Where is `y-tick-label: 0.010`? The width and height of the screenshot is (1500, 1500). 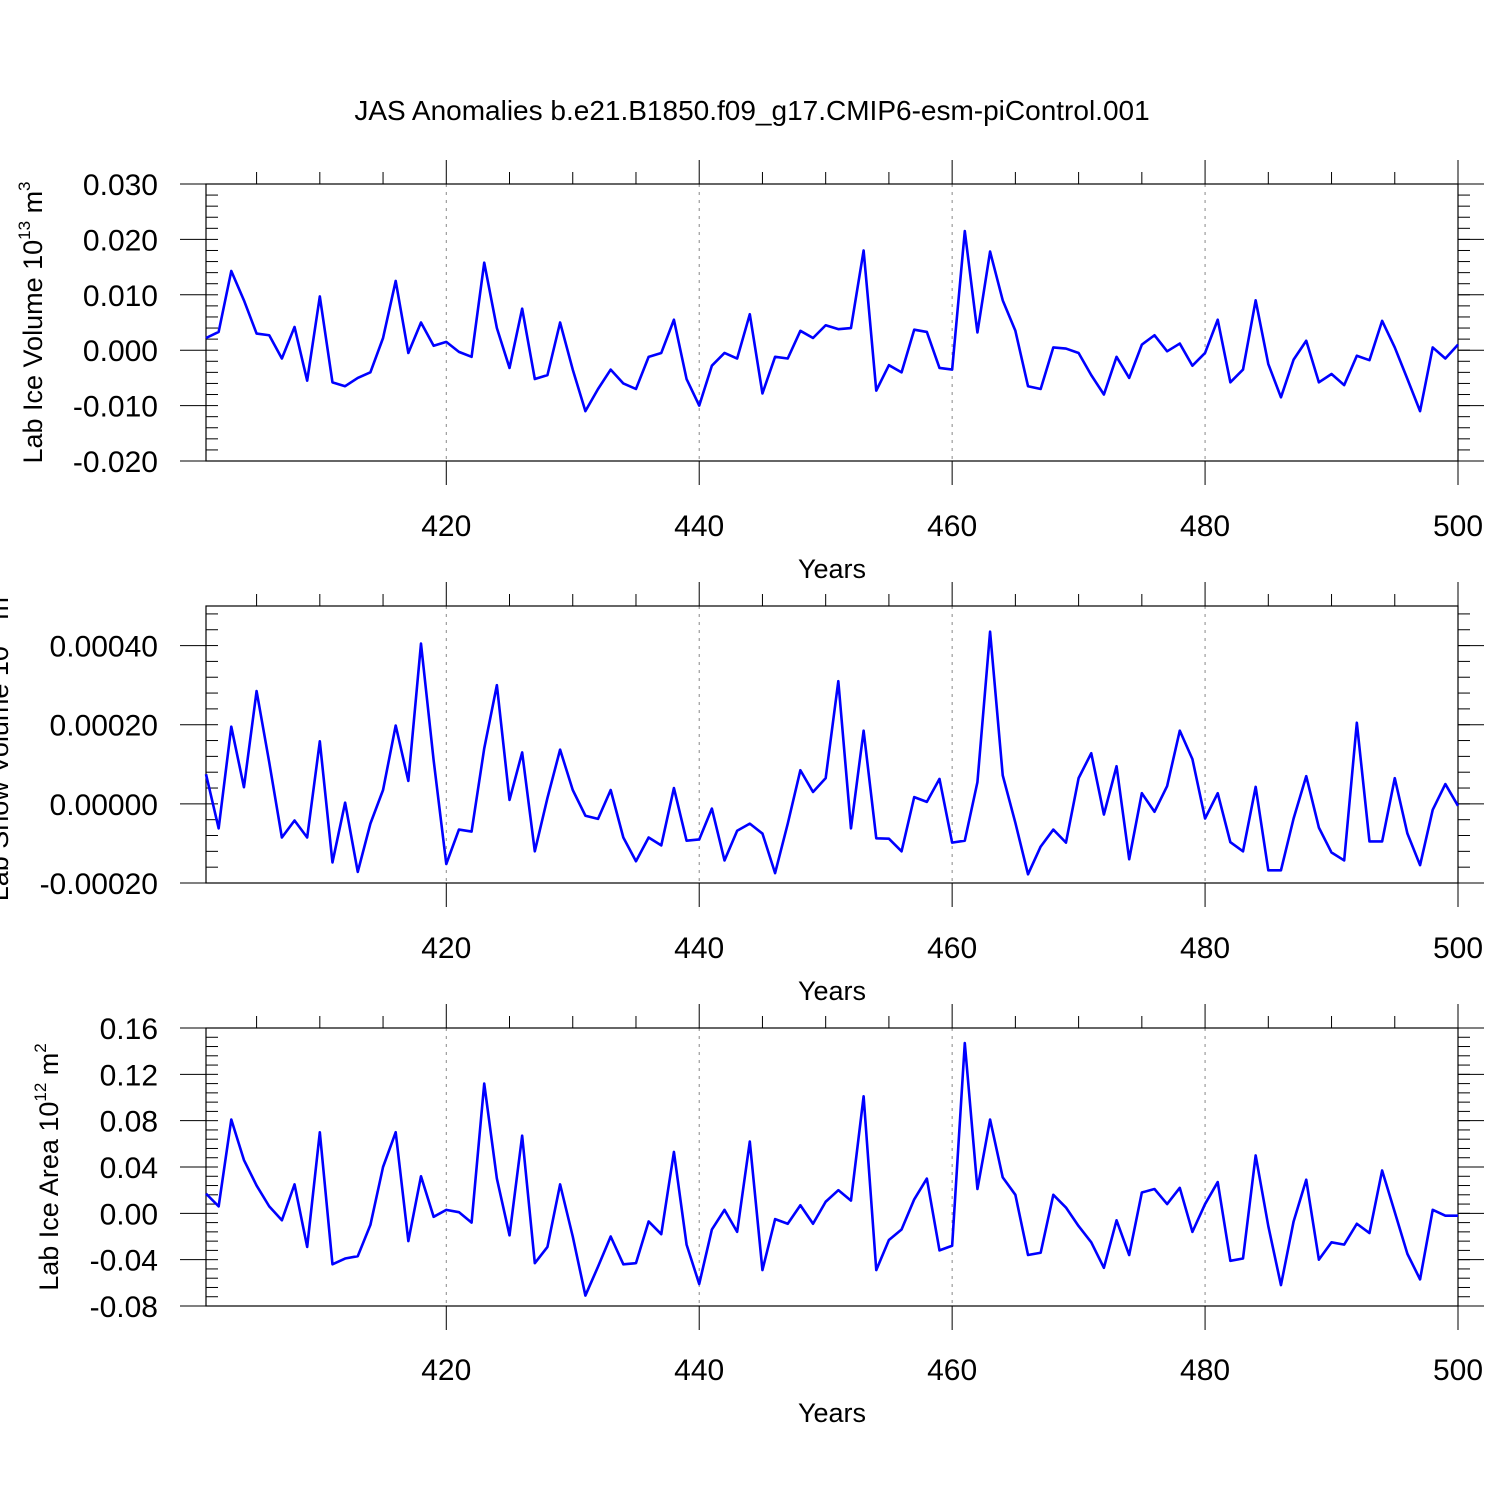
y-tick-label: 0.010 is located at coordinates (120, 296).